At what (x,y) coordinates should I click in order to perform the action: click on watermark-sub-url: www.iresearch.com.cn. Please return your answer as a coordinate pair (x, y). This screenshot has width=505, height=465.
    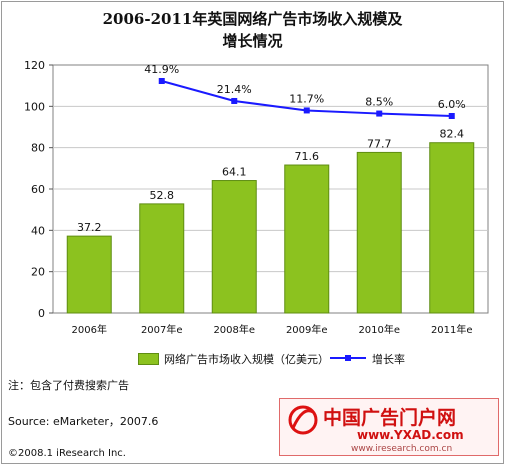
    Looking at the image, I should click on (401, 449).